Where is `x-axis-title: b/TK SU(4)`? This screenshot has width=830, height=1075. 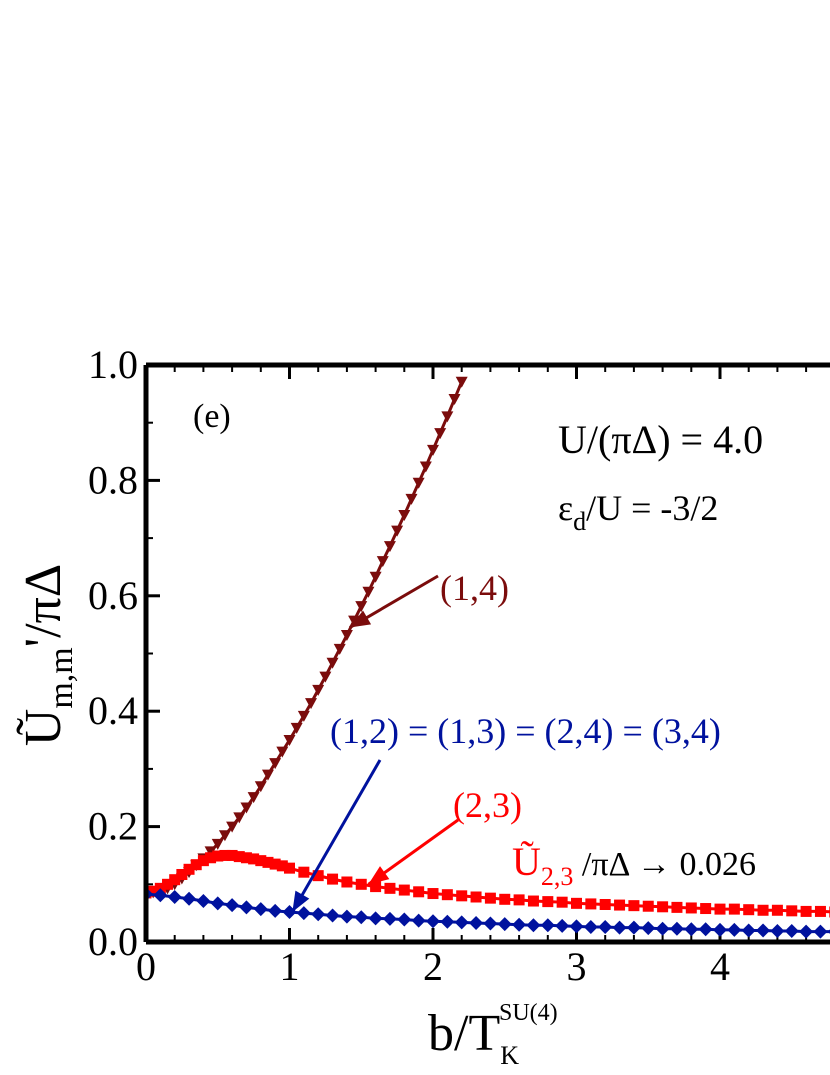 x-axis-title: b/TK SU(4) is located at coordinates (493, 1035).